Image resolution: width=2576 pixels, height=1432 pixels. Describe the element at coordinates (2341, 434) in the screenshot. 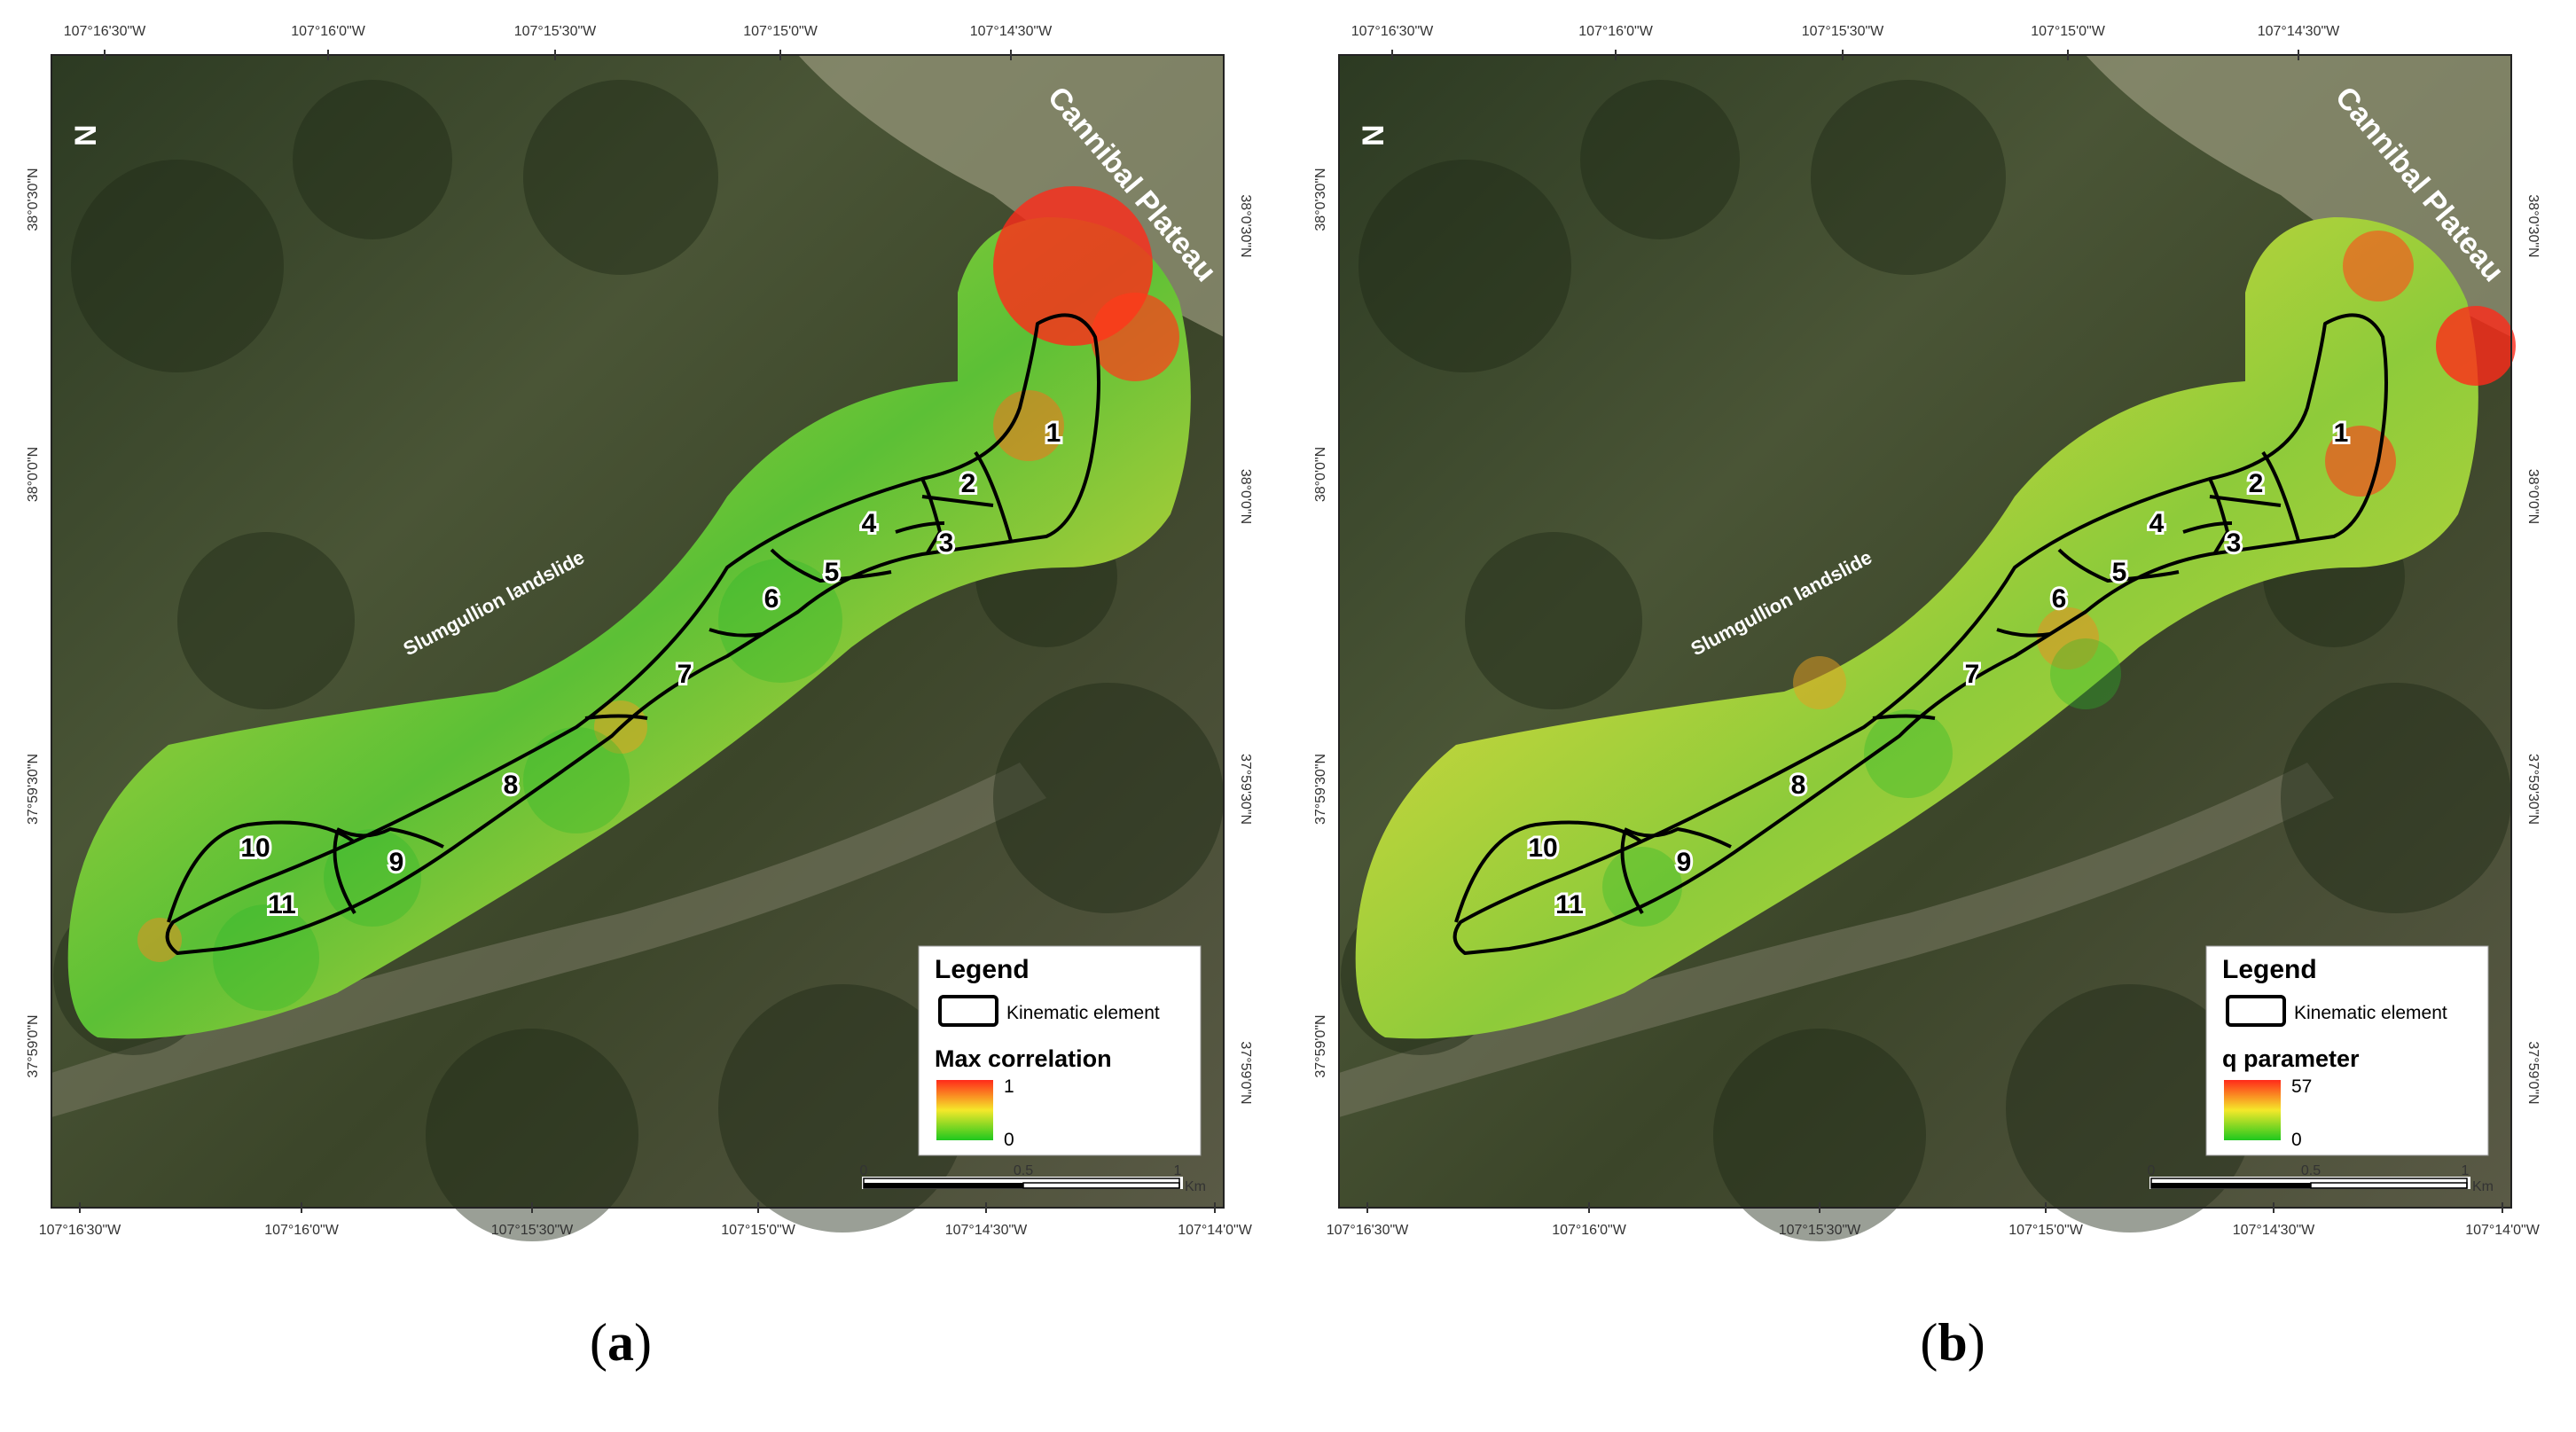

I see `element-label-1: 1` at that location.